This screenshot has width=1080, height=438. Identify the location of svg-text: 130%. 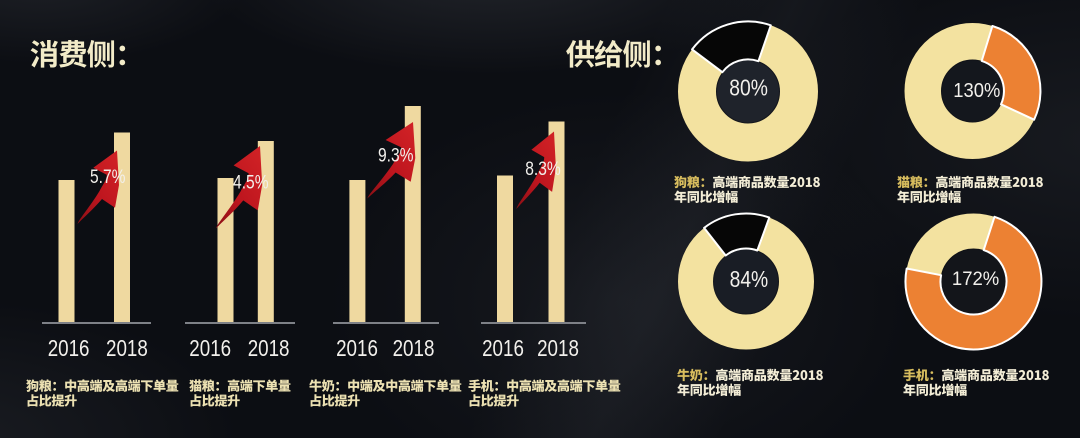
(976, 91).